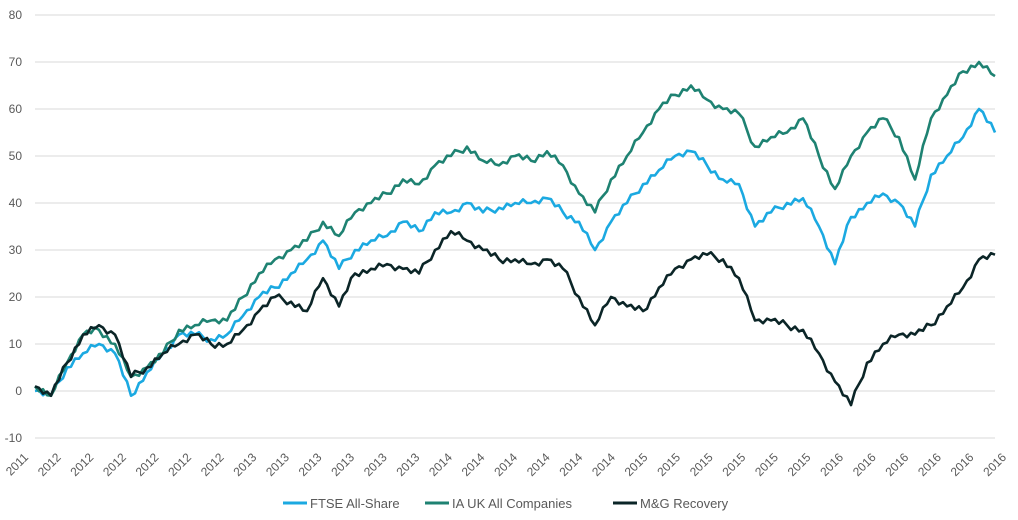  Describe the element at coordinates (684, 503) in the screenshot. I see `legend-label: M&G Recovery` at that location.